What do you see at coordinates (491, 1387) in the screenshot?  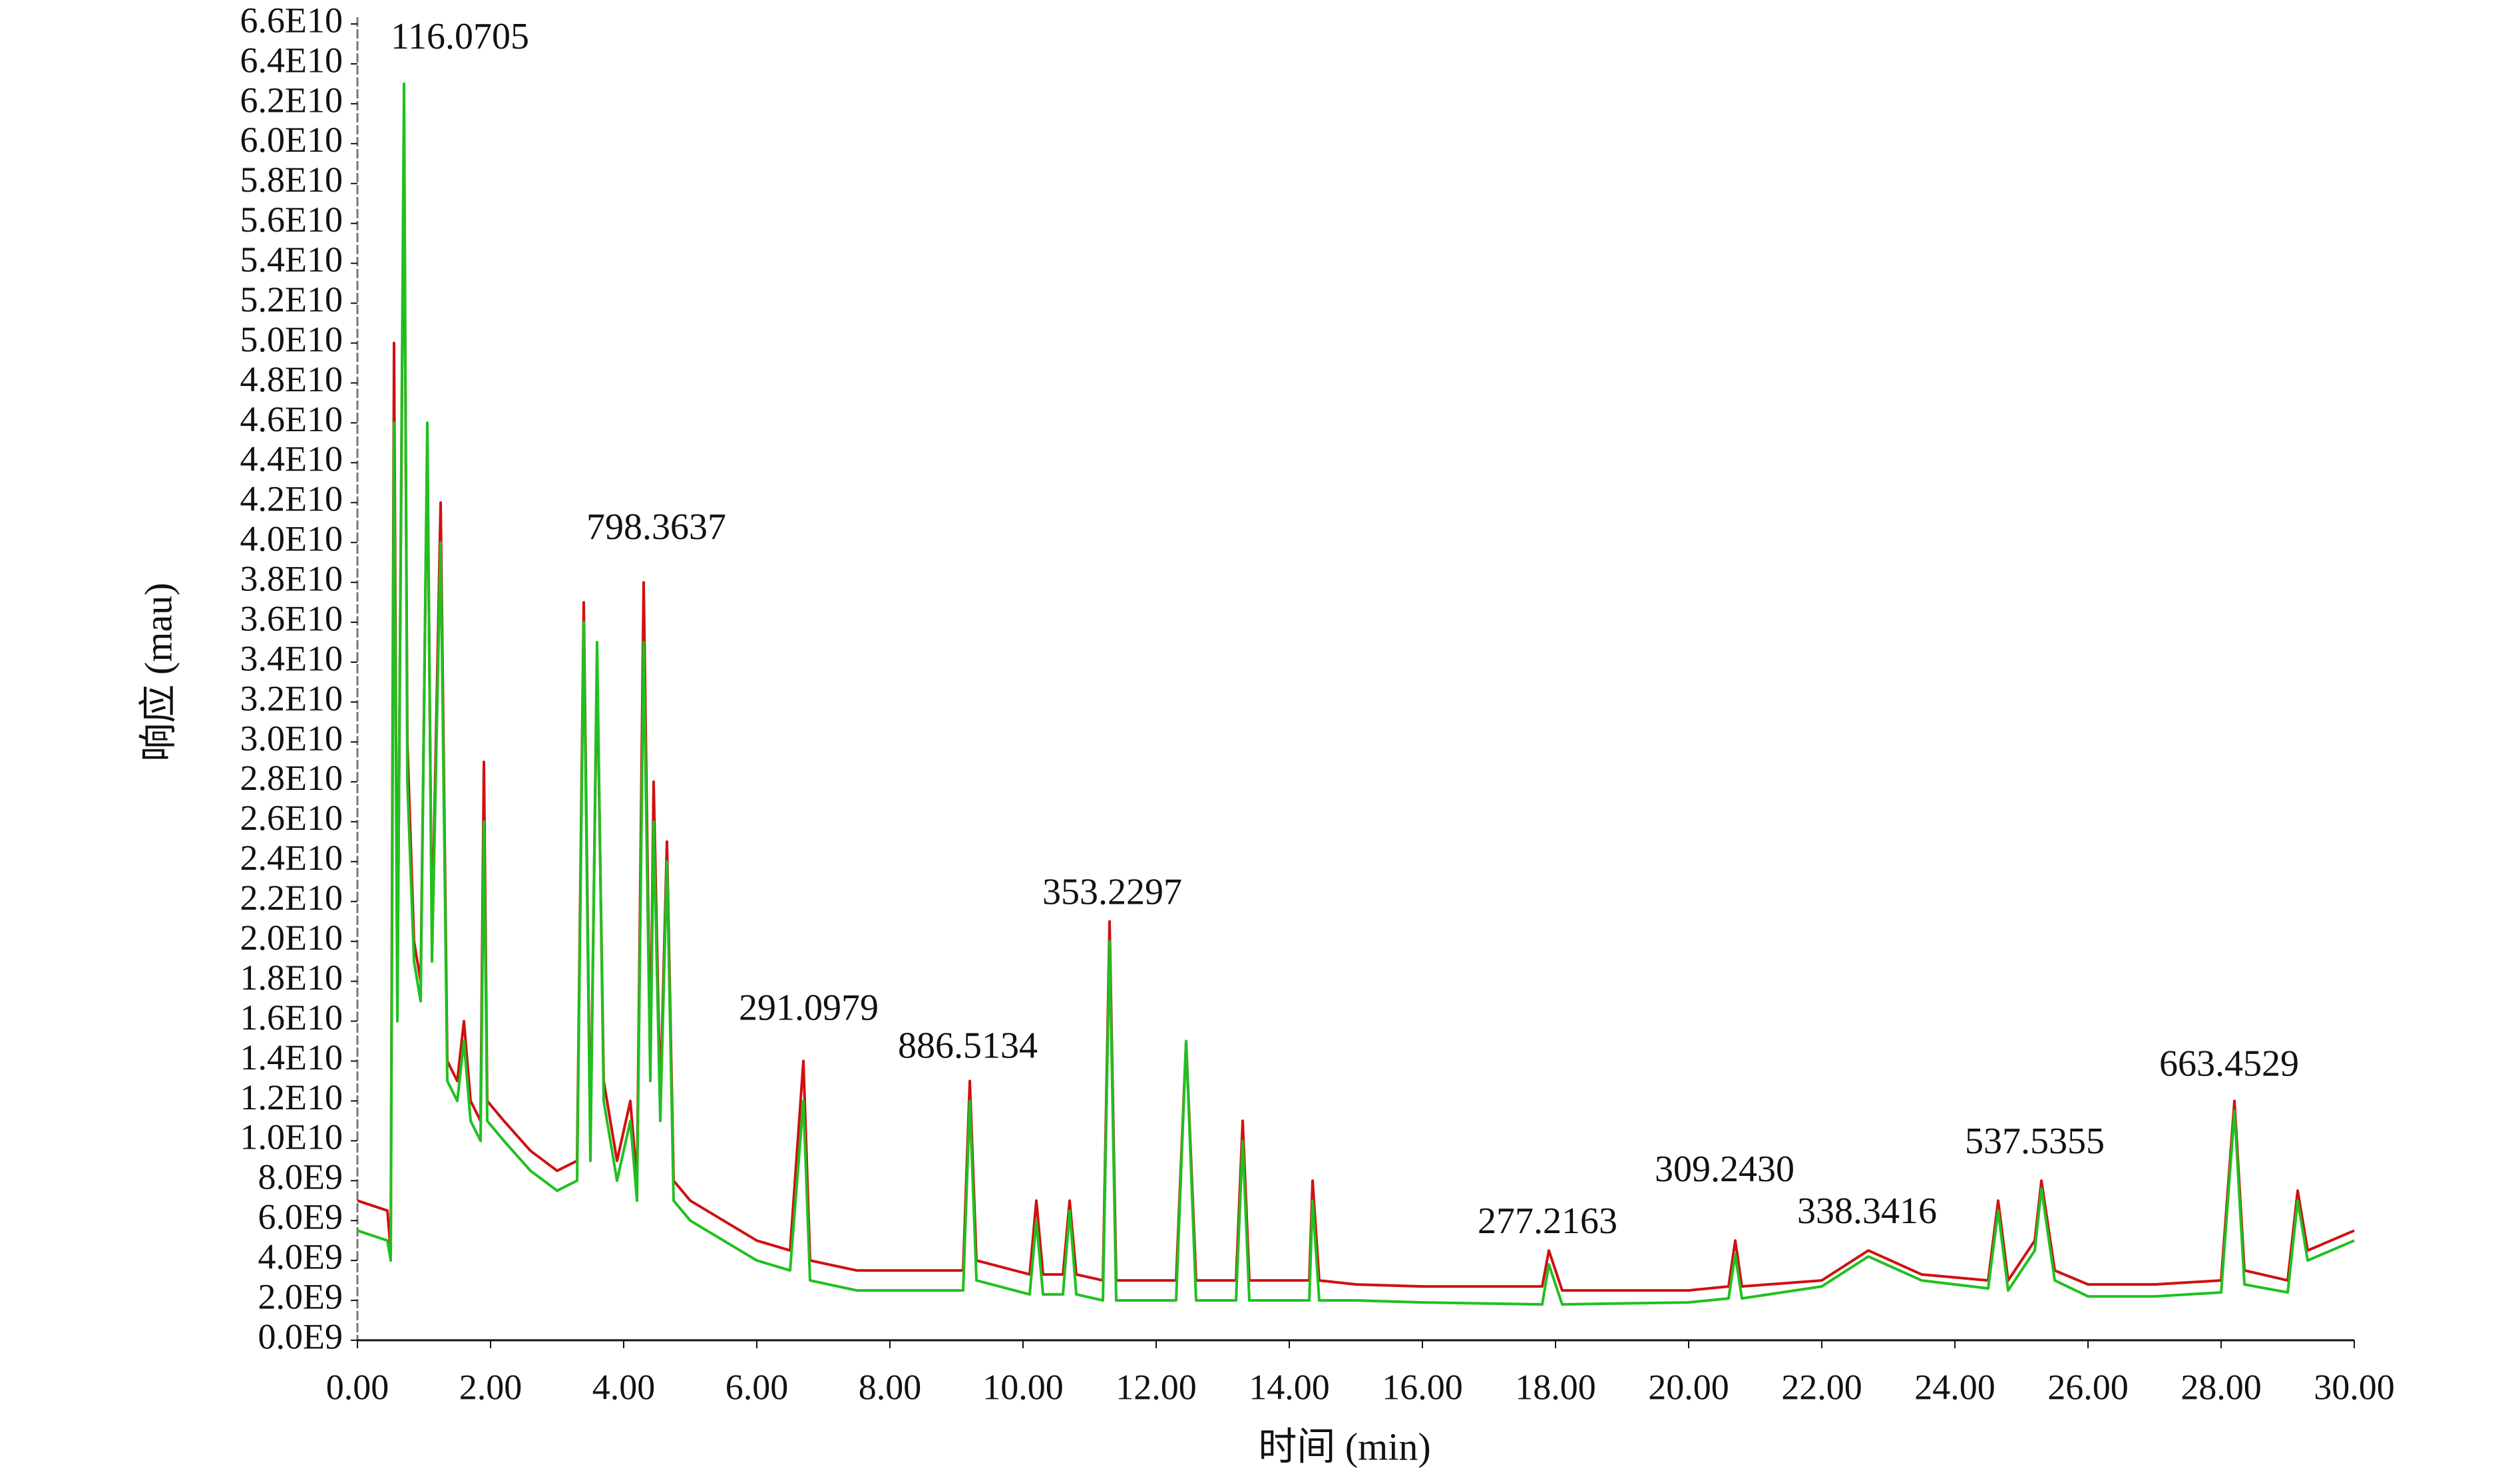 I see `x-tick-label: 2.00` at bounding box center [491, 1387].